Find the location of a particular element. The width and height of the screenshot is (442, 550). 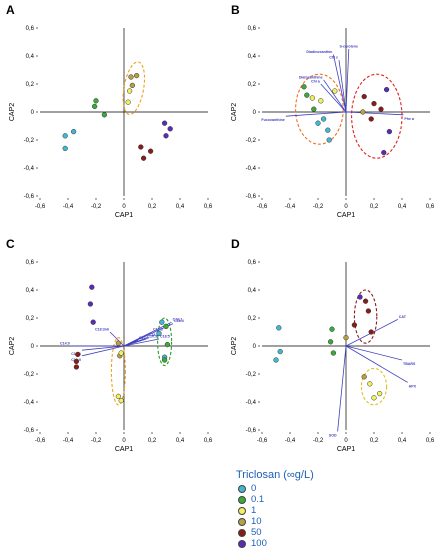

x-tick-label: 0 is located at coordinates (124, 441).